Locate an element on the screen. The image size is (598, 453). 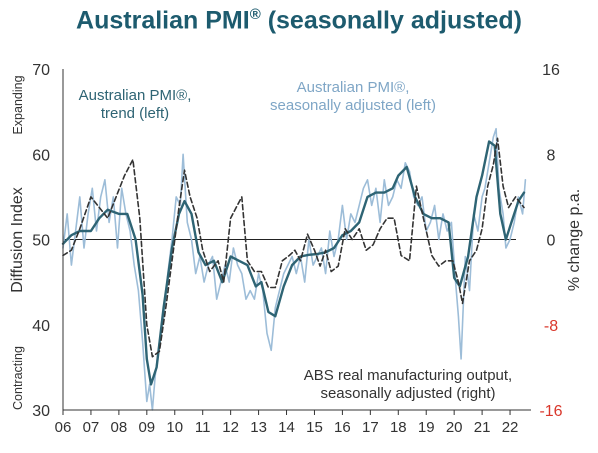
registered-mark: ® is located at coordinates (255, 14).